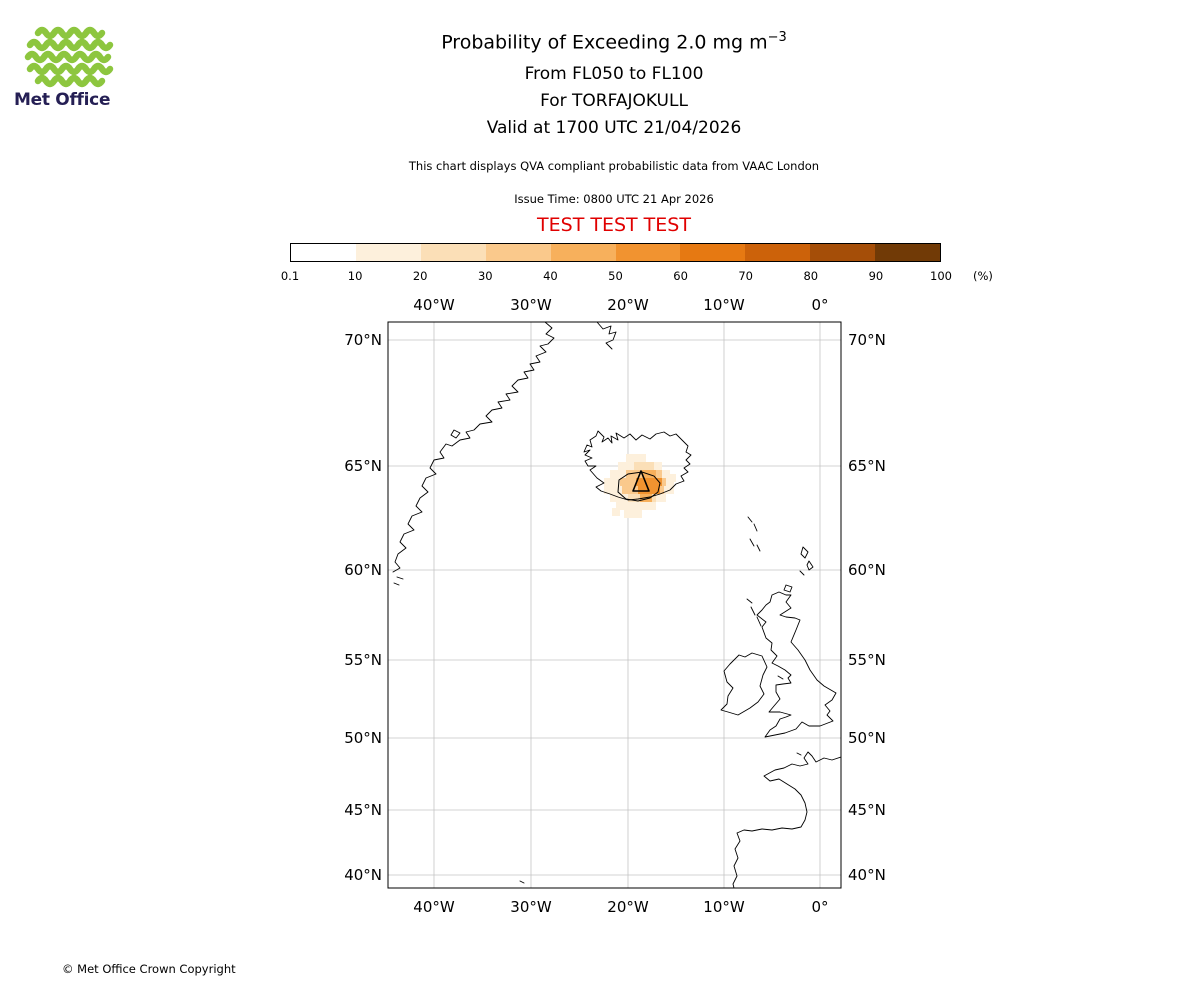 Image resolution: width=1200 pixels, height=1000 pixels. Describe the element at coordinates (522, 882) in the screenshot. I see `azores-island` at that location.